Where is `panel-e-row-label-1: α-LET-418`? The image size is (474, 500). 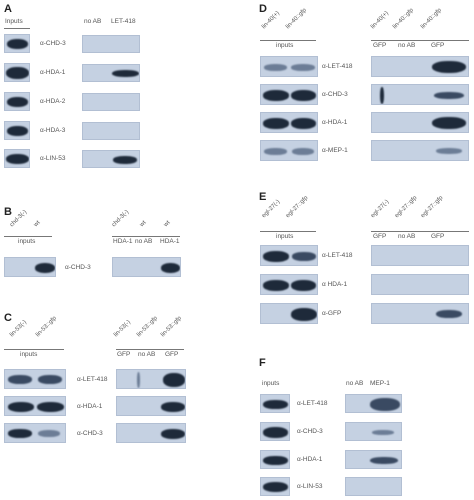
panel-e-row-label-1: α-LET-418 is located at coordinates (337, 255).